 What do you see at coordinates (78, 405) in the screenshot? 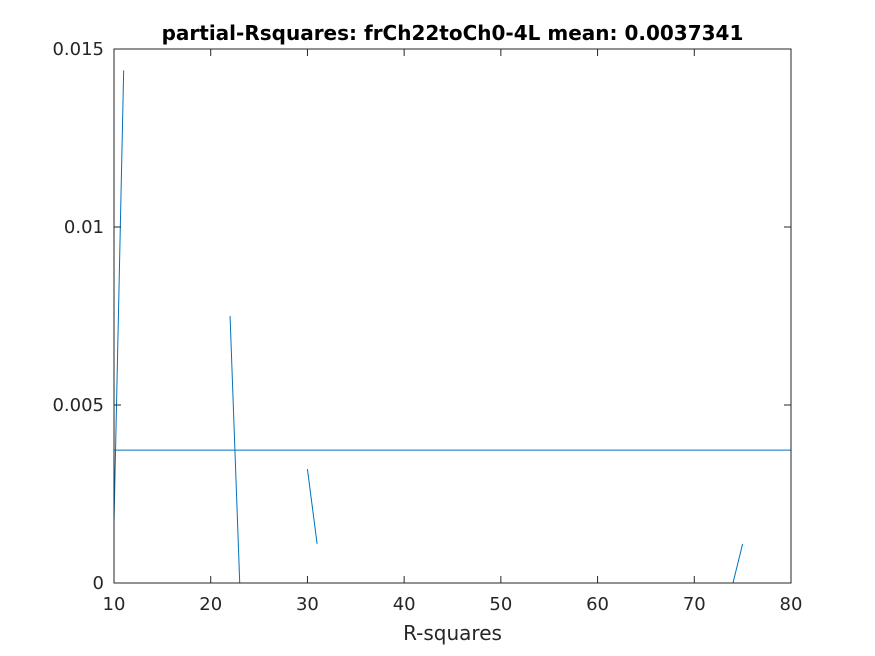
I see `y-tick-label: 0.005` at bounding box center [78, 405].